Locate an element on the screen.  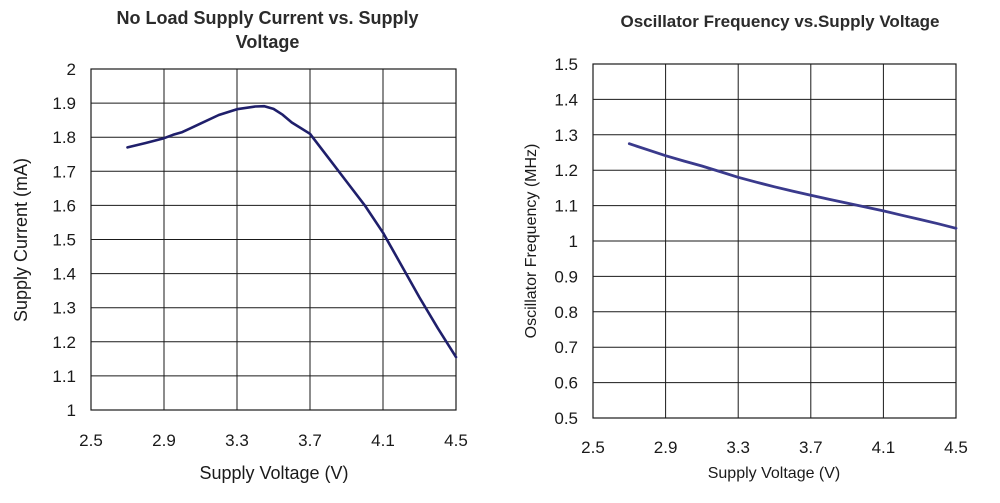
y-tick-label: 0.7 is located at coordinates (566, 347).